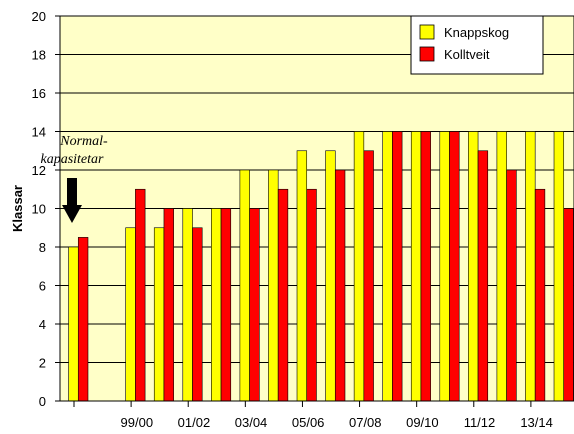  I want to click on legend-label-kolltveit: Kolltveit, so click(467, 54).